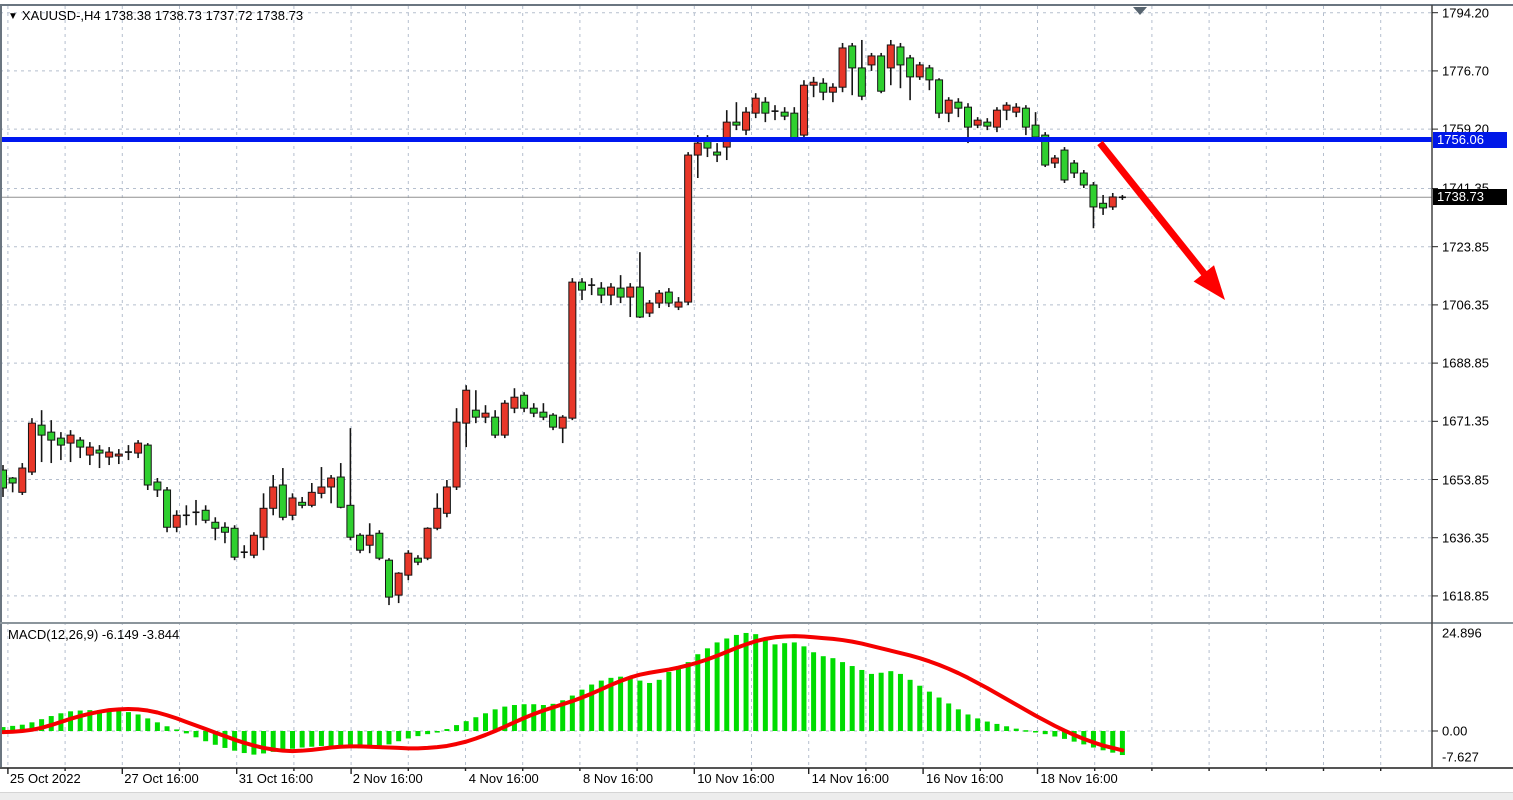  I want to click on time-axis-label: 31 Oct 16:00, so click(276, 778).